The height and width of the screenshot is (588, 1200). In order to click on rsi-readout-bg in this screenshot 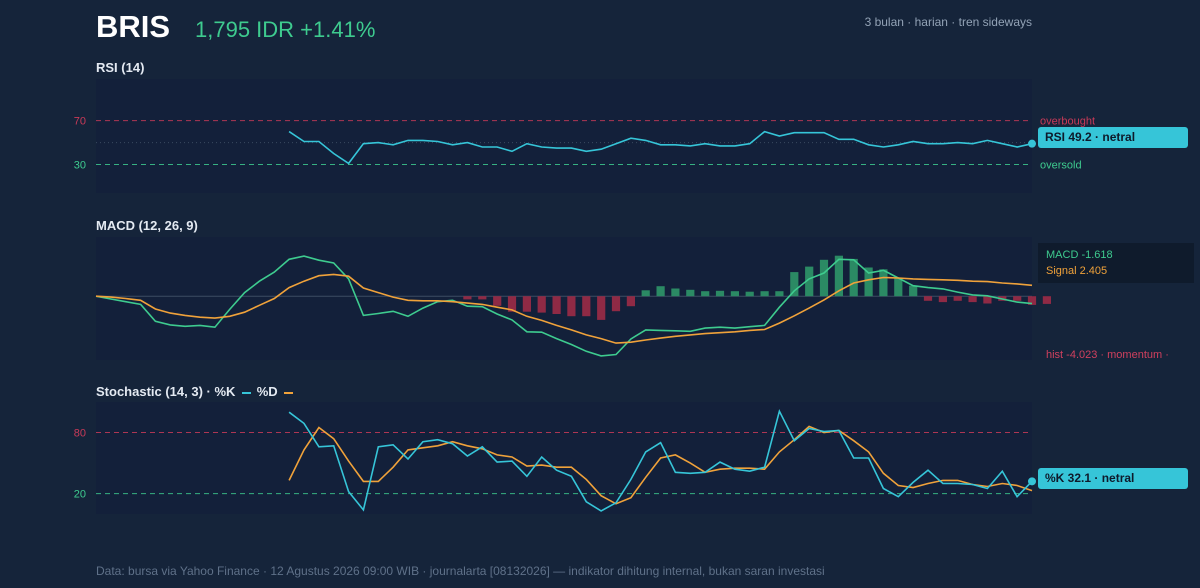, I will do `click(1113, 137)`.